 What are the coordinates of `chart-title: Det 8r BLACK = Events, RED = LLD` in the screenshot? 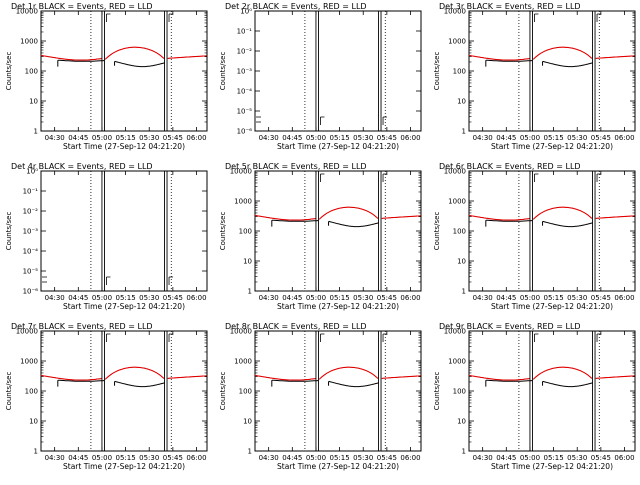 It's located at (296, 326).